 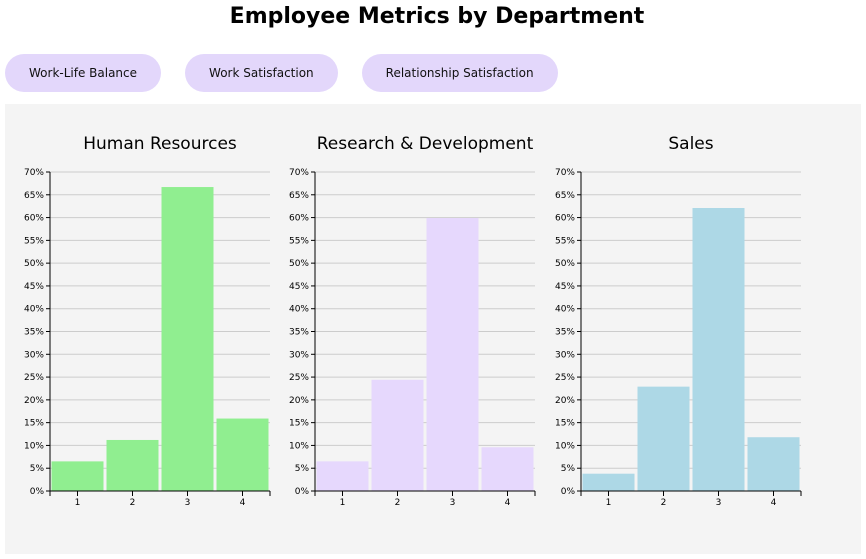 What do you see at coordinates (690, 144) in the screenshot?
I see `subplot-title: Sales` at bounding box center [690, 144].